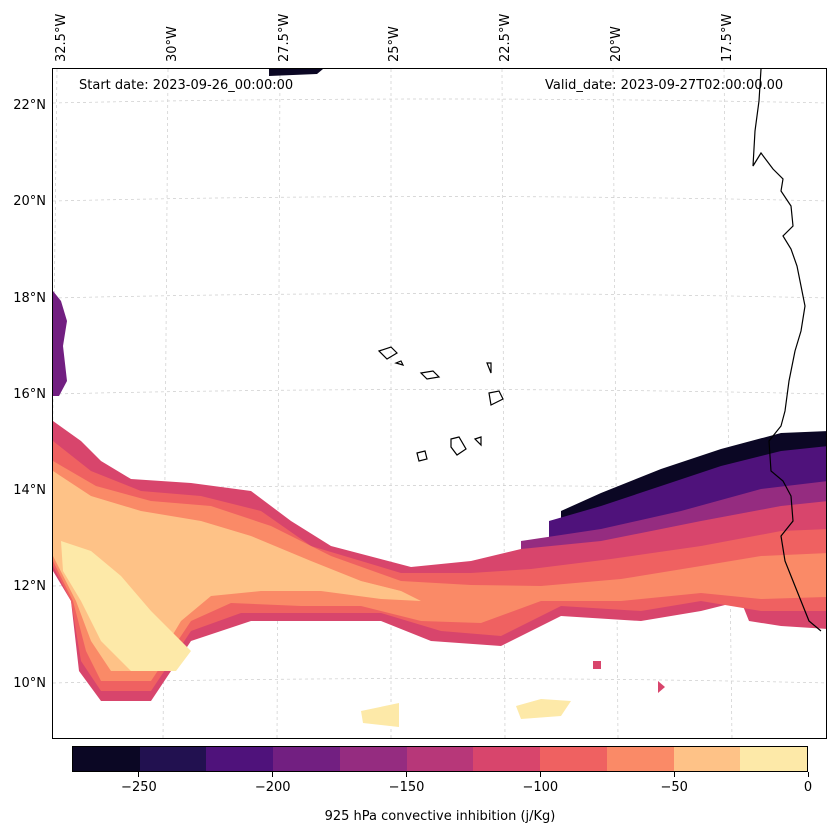 Image resolution: width=837 pixels, height=836 pixels. Describe the element at coordinates (664, 85) in the screenshot. I see `valid-date-label: Valid_date: 2023-09-27T02:00:00.00` at that location.